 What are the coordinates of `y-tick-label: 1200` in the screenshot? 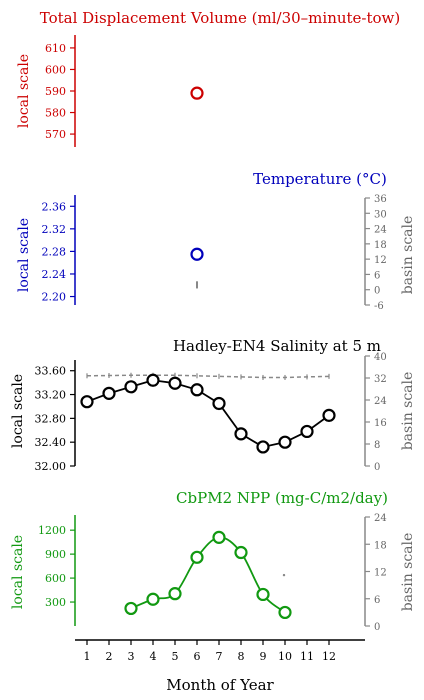 It's located at (52, 530).